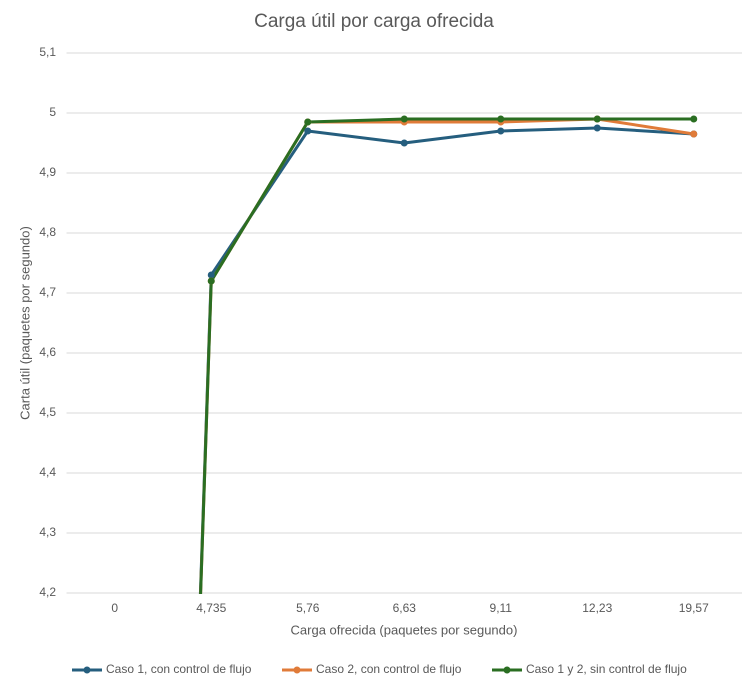 This screenshot has height=688, width=748. I want to click on x-tick-label: 6,63, so click(405, 608).